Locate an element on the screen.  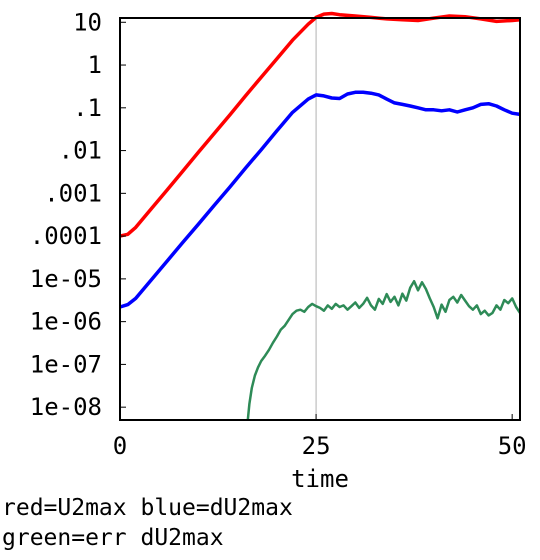
y-tick-label: .0001 is located at coordinates (66, 236).